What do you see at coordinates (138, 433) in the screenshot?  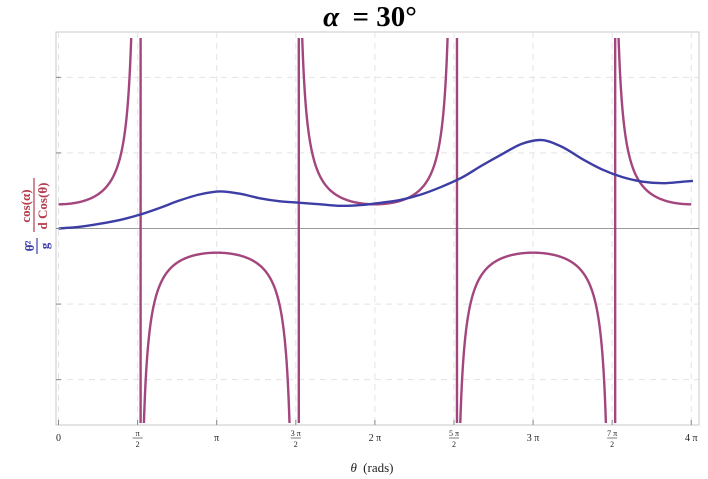 I see `x-tick-numerator: π` at bounding box center [138, 433].